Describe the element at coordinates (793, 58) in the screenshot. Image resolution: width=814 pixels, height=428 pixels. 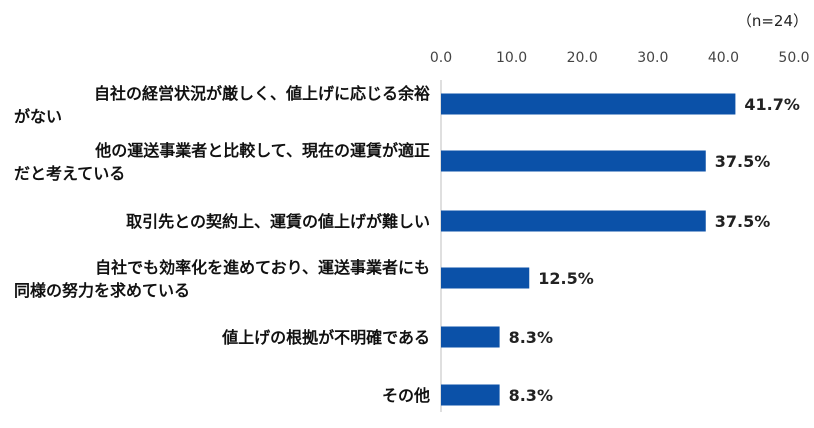
I see `x-tick-label: 50.0` at that location.